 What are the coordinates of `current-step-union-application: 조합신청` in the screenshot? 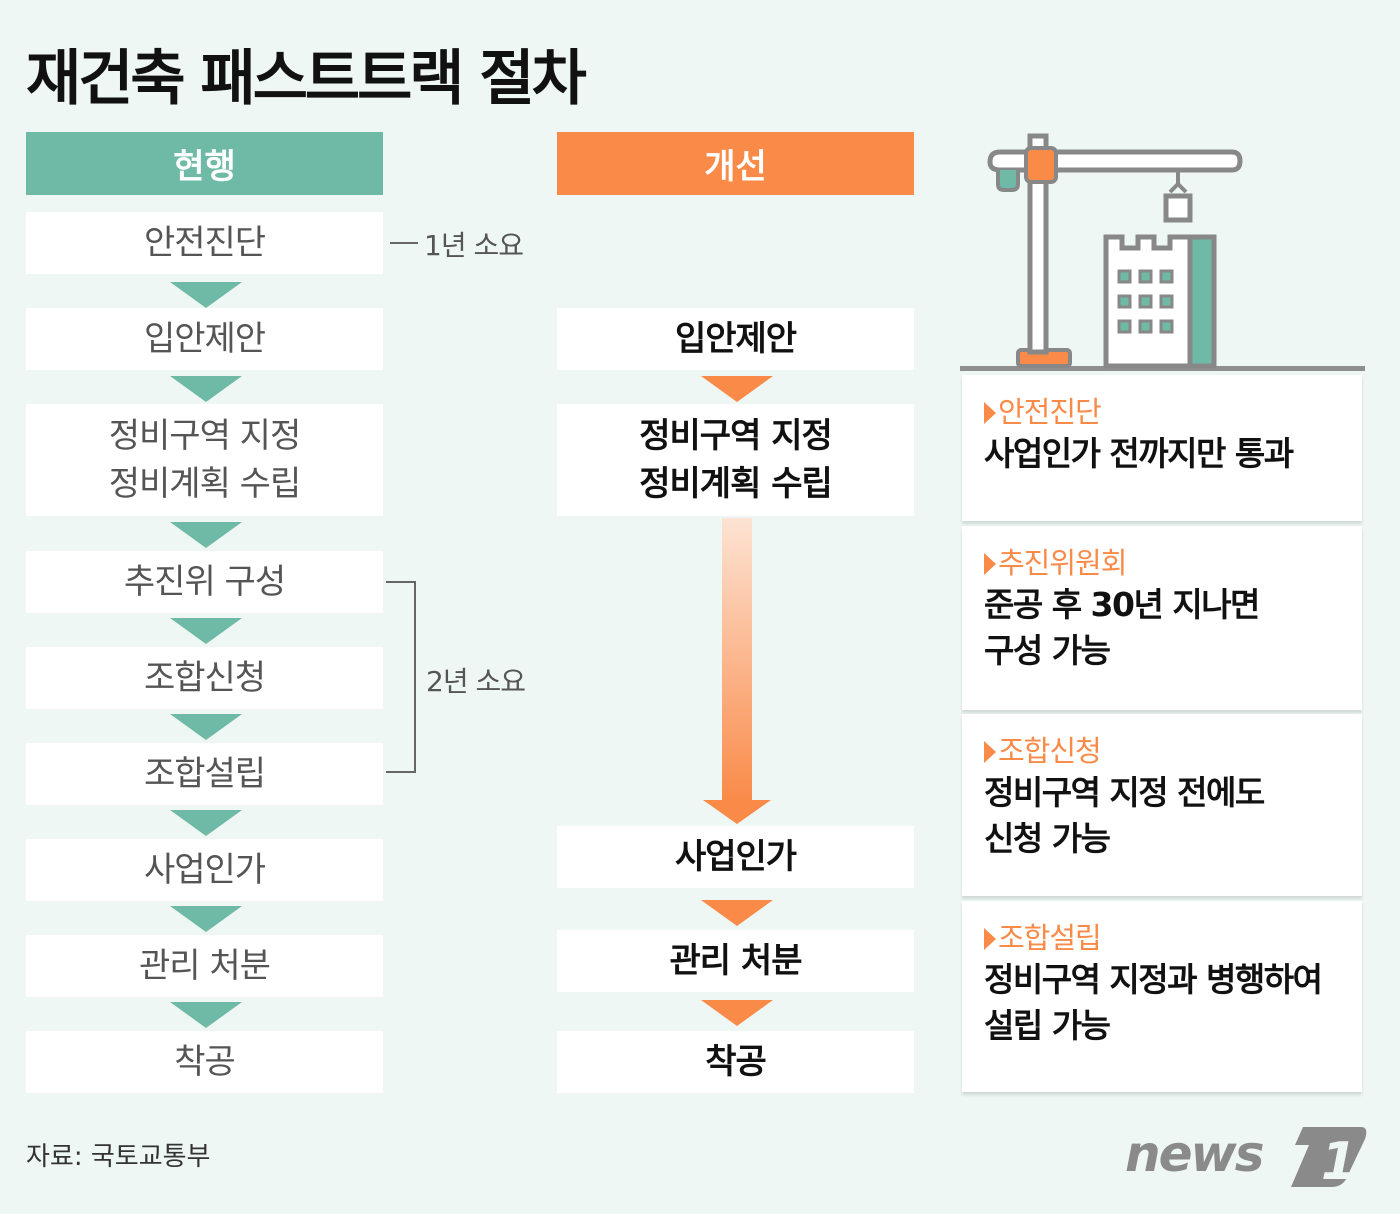 It's located at (204, 678).